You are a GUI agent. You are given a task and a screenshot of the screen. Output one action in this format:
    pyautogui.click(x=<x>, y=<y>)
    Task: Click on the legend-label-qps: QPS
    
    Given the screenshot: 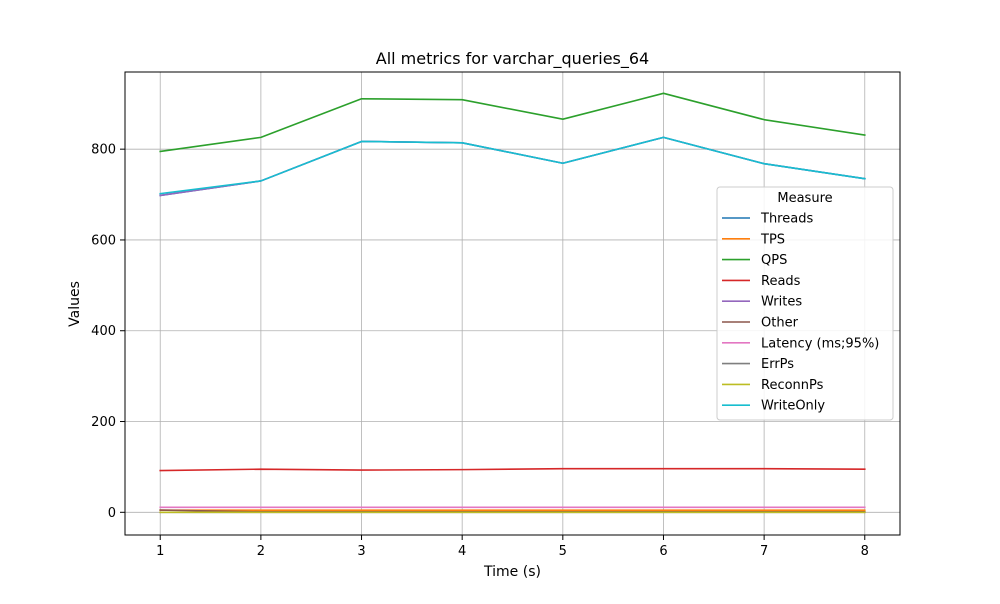 What is the action you would take?
    pyautogui.click(x=774, y=260)
    